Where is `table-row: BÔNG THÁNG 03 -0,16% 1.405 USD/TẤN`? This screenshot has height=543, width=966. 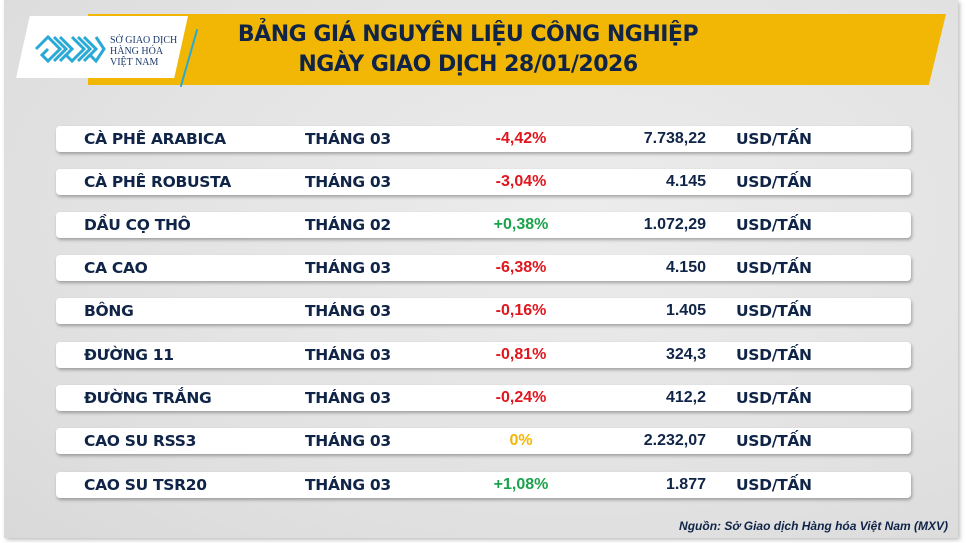
table-row: BÔNG THÁNG 03 -0,16% 1.405 USD/TẤN is located at coordinates (483, 311).